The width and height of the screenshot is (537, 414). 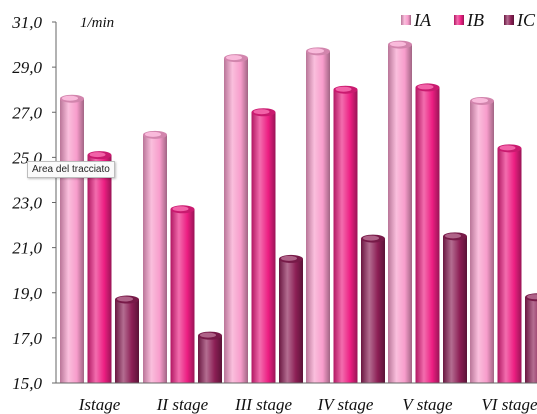 I want to click on y-tick-label: 19,0, so click(x=27, y=293).